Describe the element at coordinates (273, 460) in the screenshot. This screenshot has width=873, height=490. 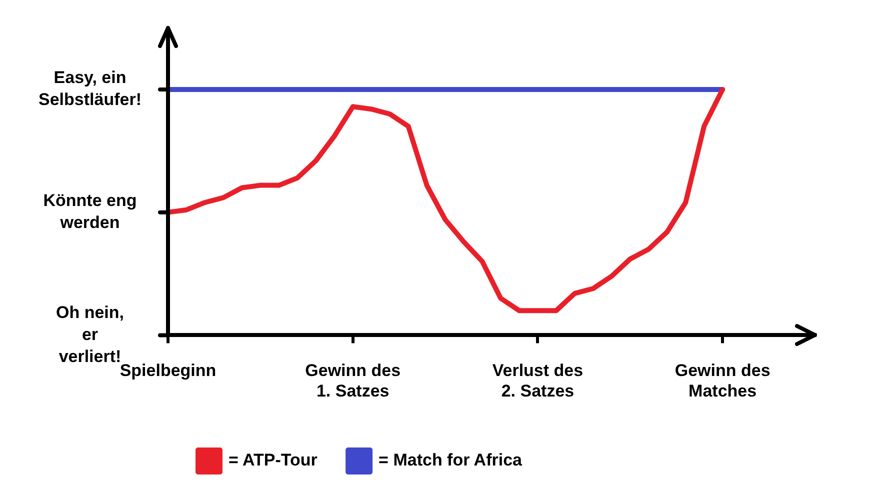
I see `legend-label: = ATP-Tour` at that location.